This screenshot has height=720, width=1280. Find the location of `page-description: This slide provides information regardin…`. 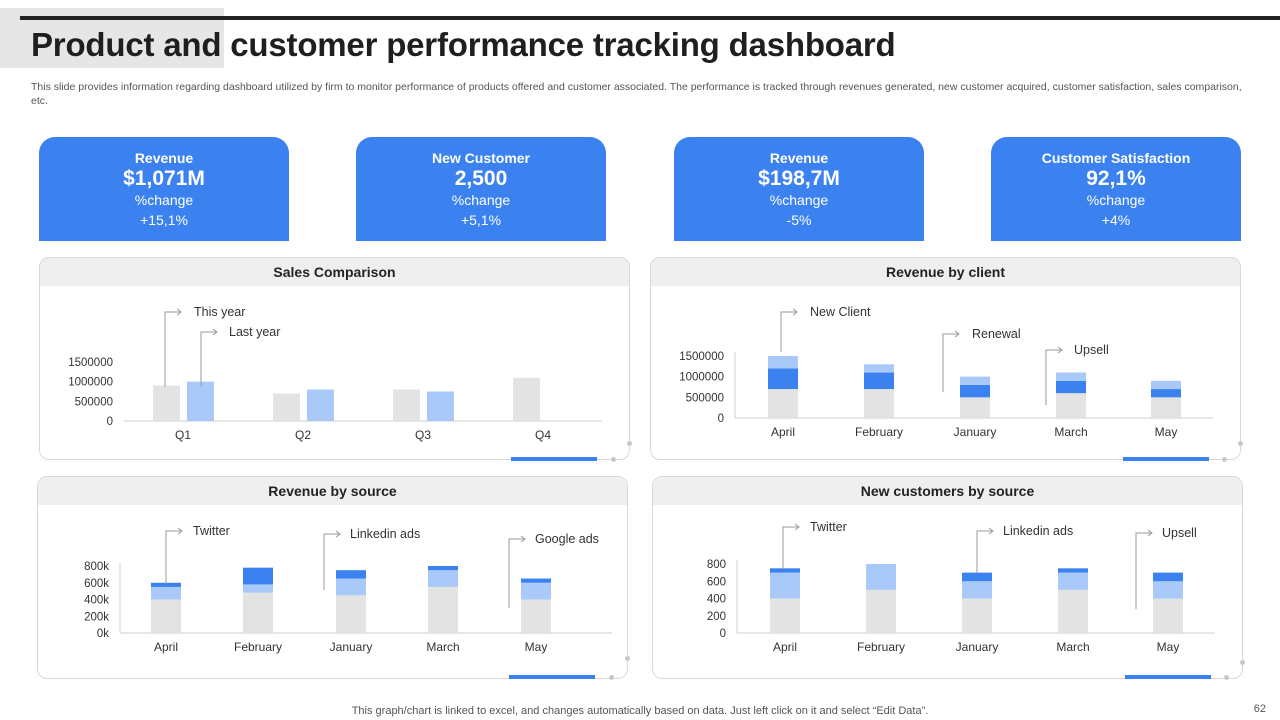

page-description: This slide provides information regardin… is located at coordinates (636, 94).